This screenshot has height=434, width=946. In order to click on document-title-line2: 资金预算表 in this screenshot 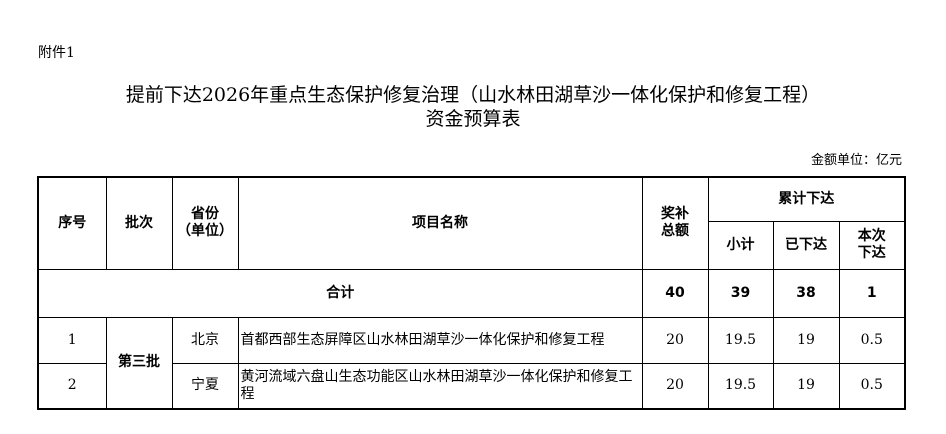, I will do `click(473, 119)`.